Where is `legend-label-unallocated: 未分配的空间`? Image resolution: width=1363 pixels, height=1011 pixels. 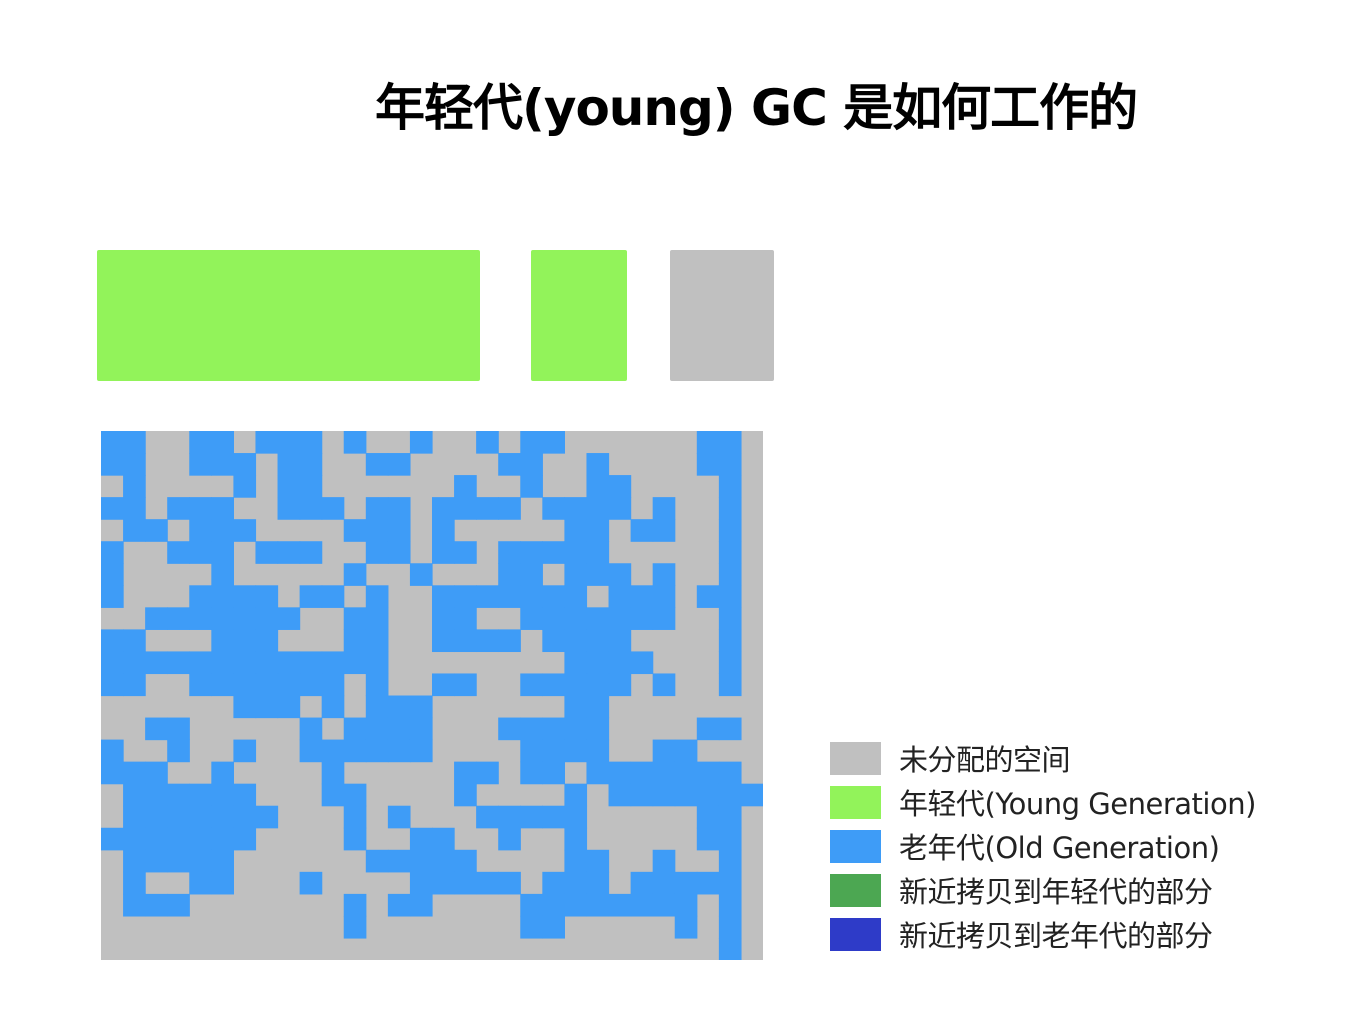 legend-label-unallocated: 未分配的空间 is located at coordinates (985, 760).